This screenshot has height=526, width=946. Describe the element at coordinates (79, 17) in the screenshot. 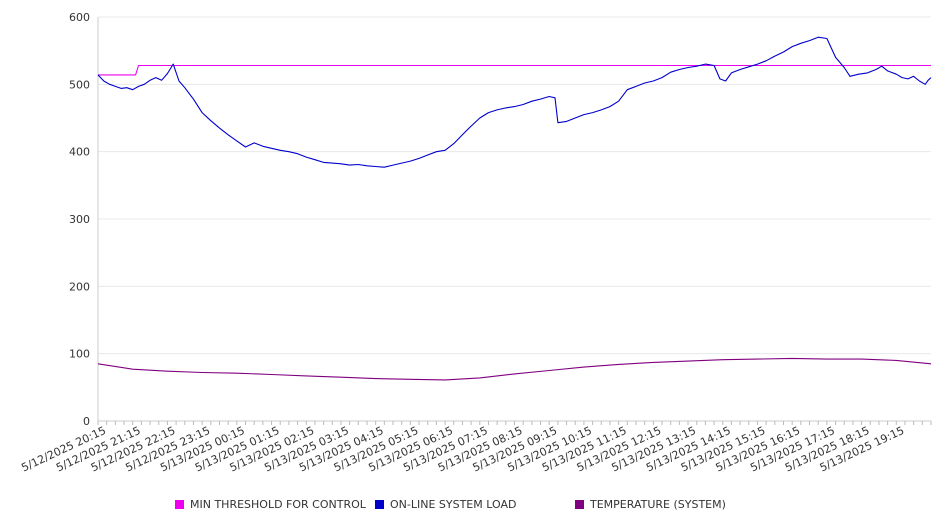

I see `y-tick-label: 600` at that location.